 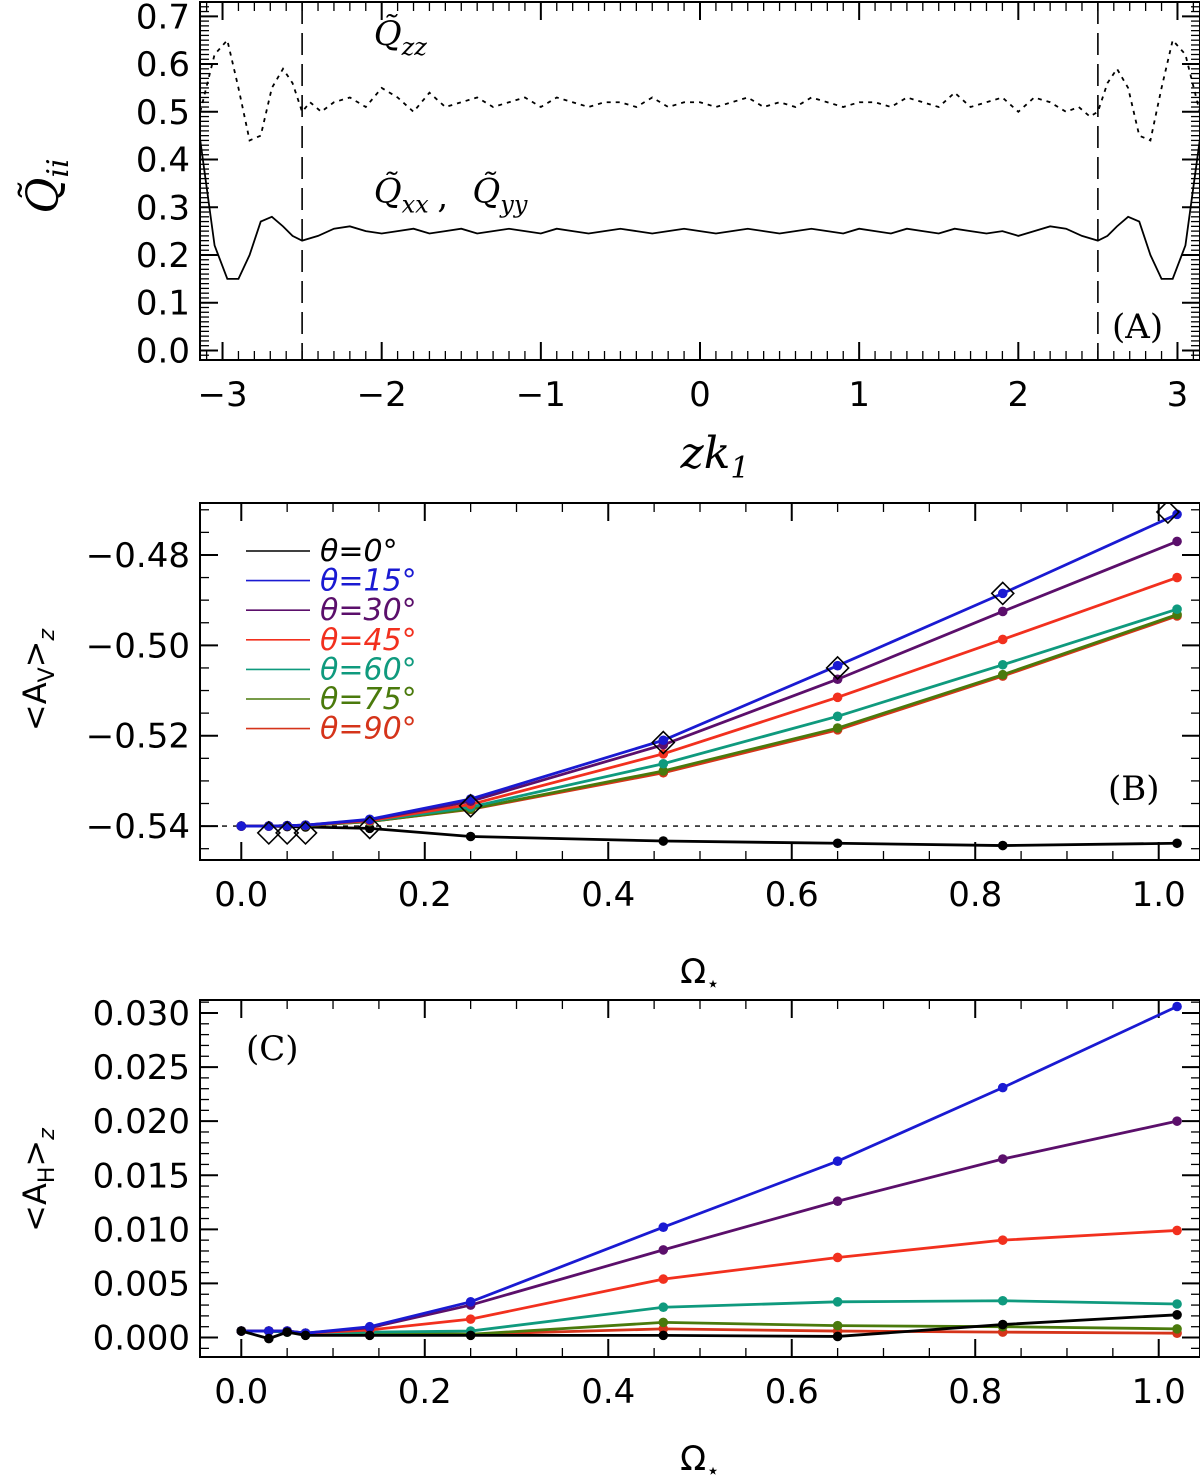 What do you see at coordinates (442, 196) in the screenshot?
I see `curve-annotation-2: ,` at bounding box center [442, 196].